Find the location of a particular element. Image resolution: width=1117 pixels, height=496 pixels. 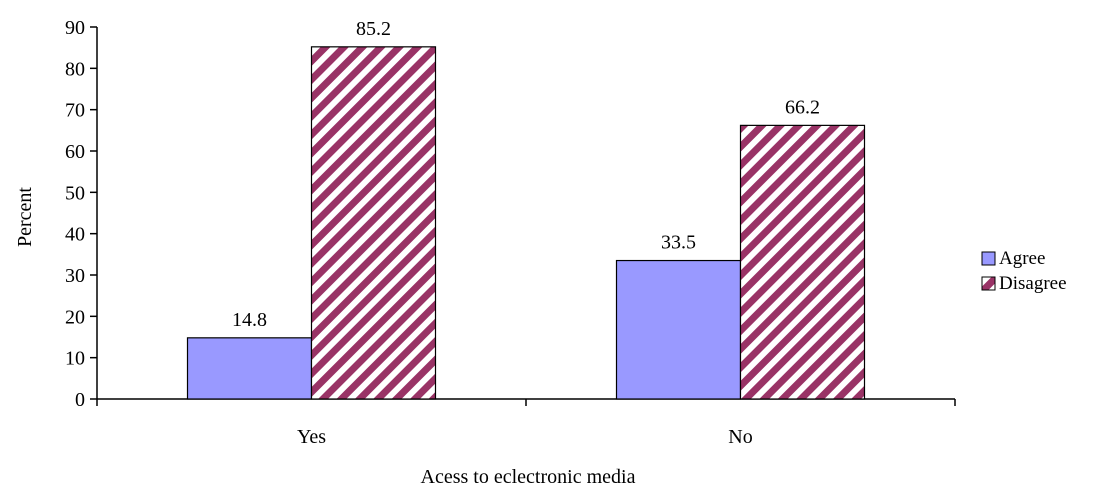

bar-disagree-no is located at coordinates (802, 262).